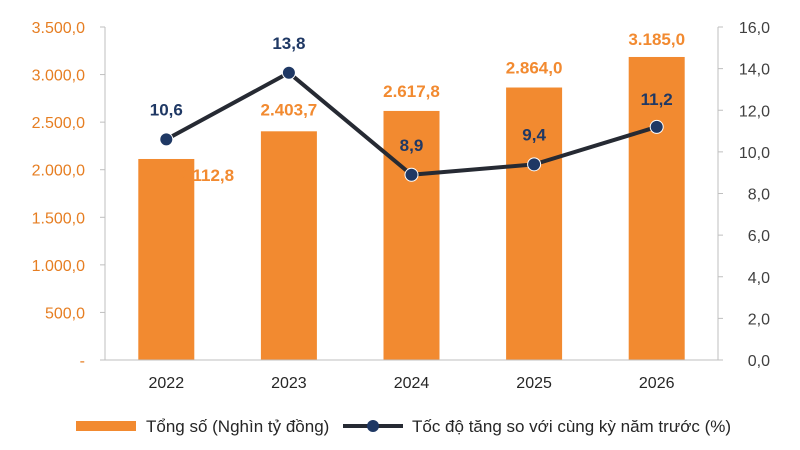 The width and height of the screenshot is (800, 450). What do you see at coordinates (82, 361) in the screenshot?
I see `y-left-tick-label: -` at bounding box center [82, 361].